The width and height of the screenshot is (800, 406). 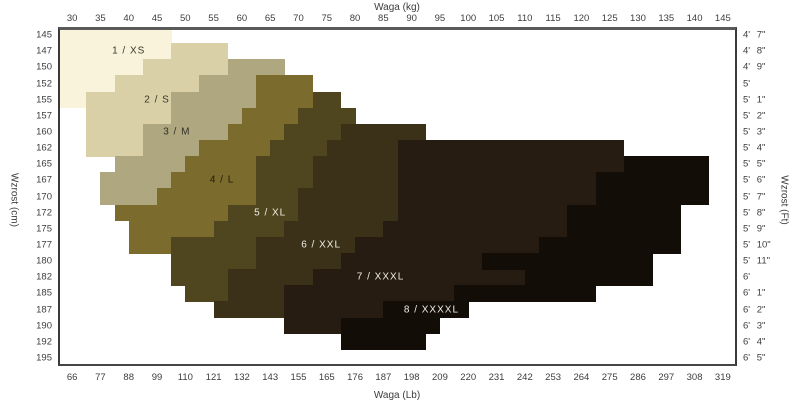 I want to click on size-label: 5 / XL, so click(x=270, y=213).